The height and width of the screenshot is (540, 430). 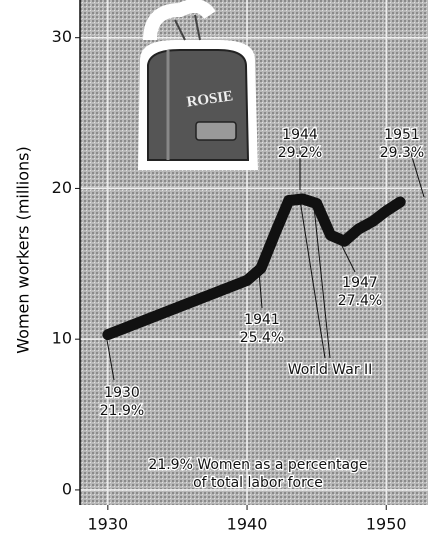 I want to click on x-tick-label: 1950, so click(x=386, y=524).